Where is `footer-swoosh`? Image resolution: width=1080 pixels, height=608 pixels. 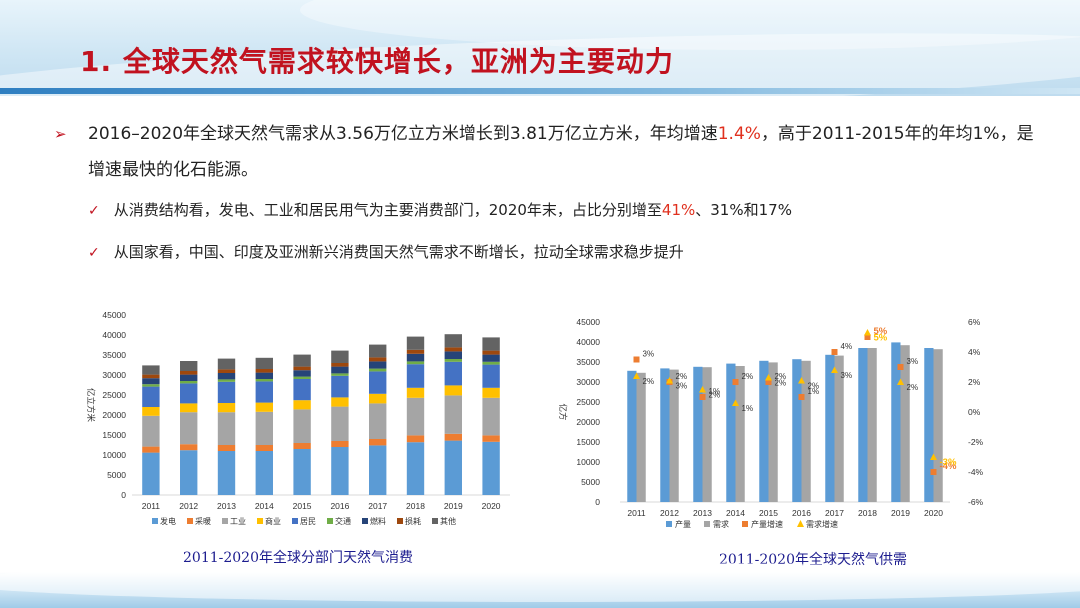 footer-swoosh is located at coordinates (540, 582).